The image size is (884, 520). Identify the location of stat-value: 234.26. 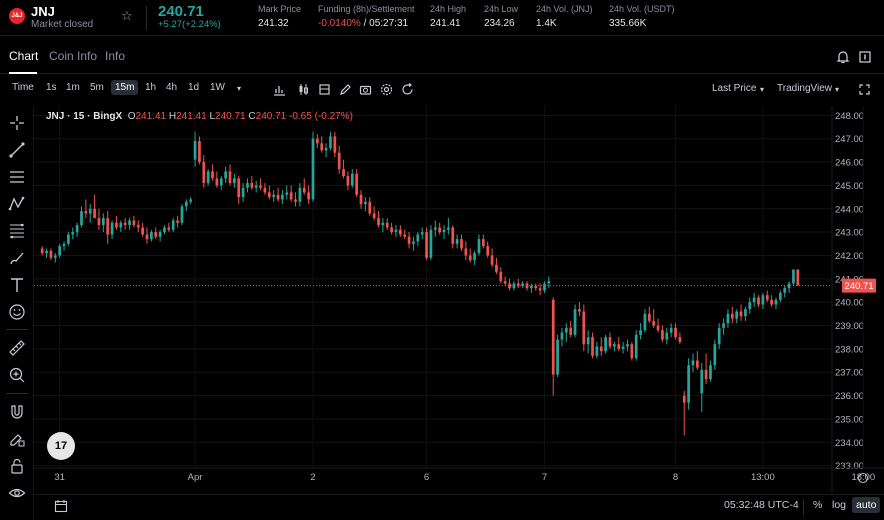
(499, 23).